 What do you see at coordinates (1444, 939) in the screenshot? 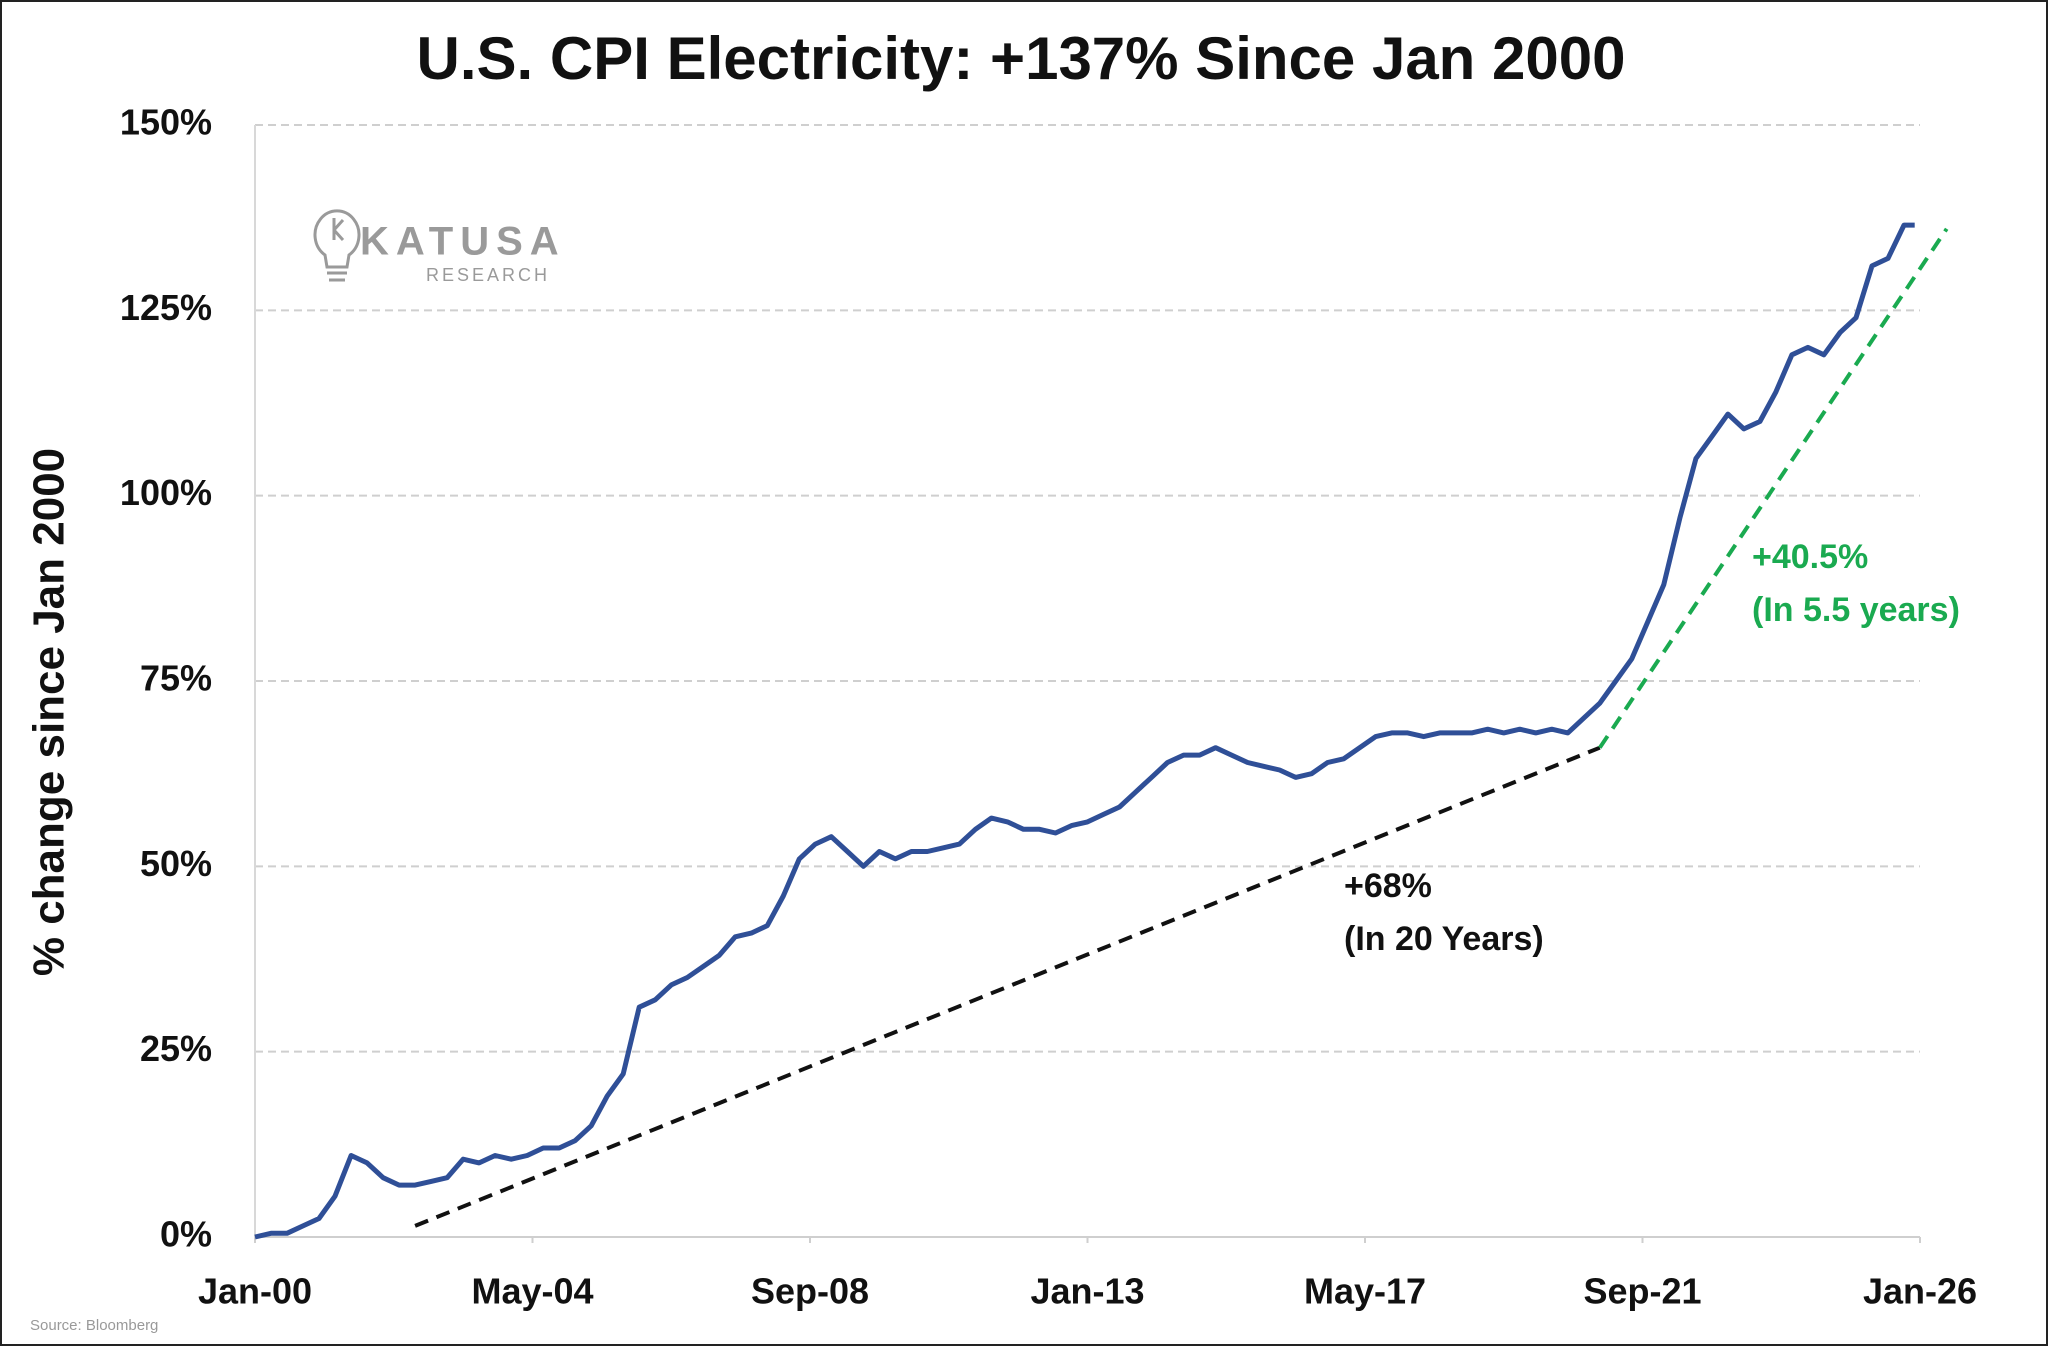
I see `annotation: (In 20 Years)` at bounding box center [1444, 939].